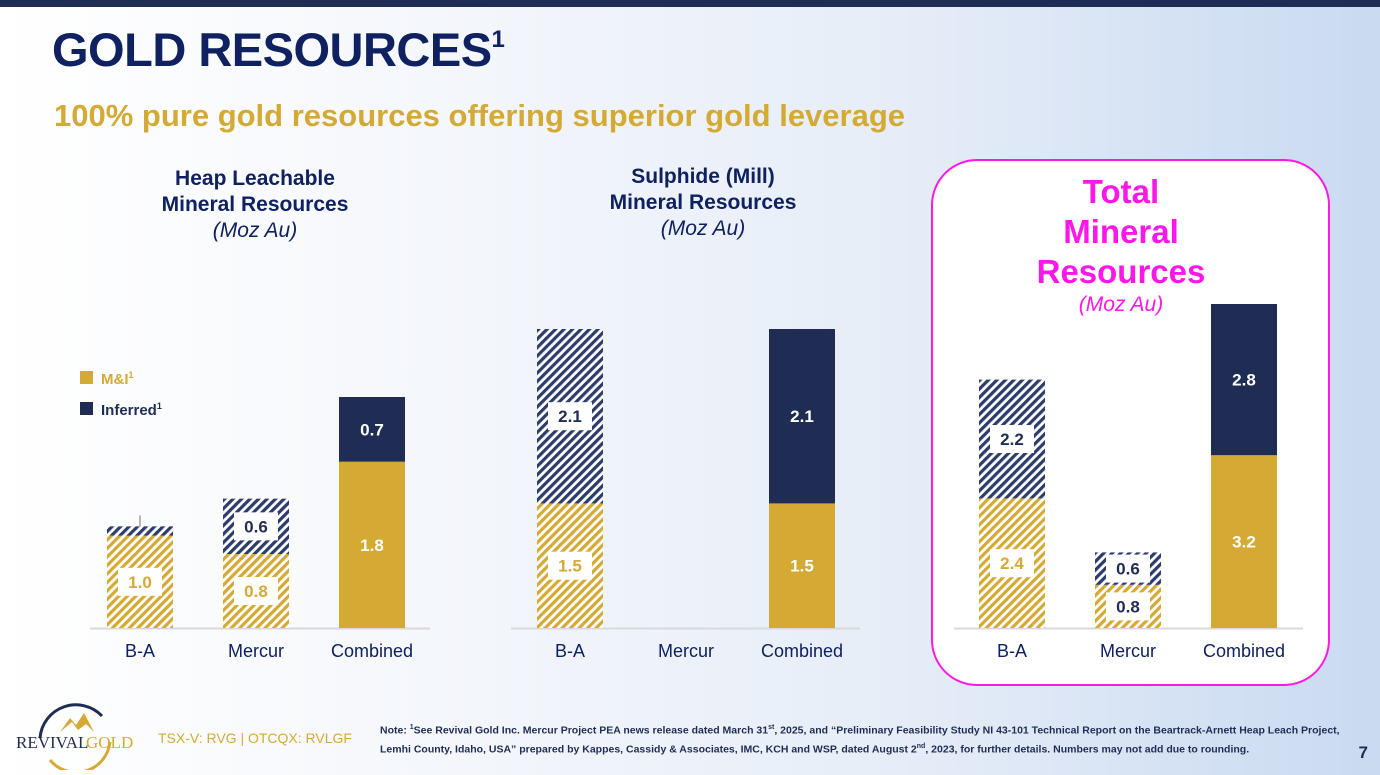 The height and width of the screenshot is (775, 1380). I want to click on heap-bar-ba-mi-label-box, so click(140, 581).